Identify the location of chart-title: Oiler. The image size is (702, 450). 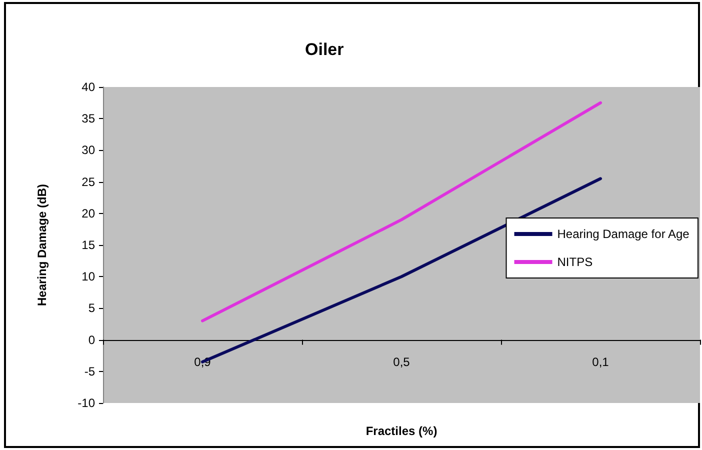
(324, 49).